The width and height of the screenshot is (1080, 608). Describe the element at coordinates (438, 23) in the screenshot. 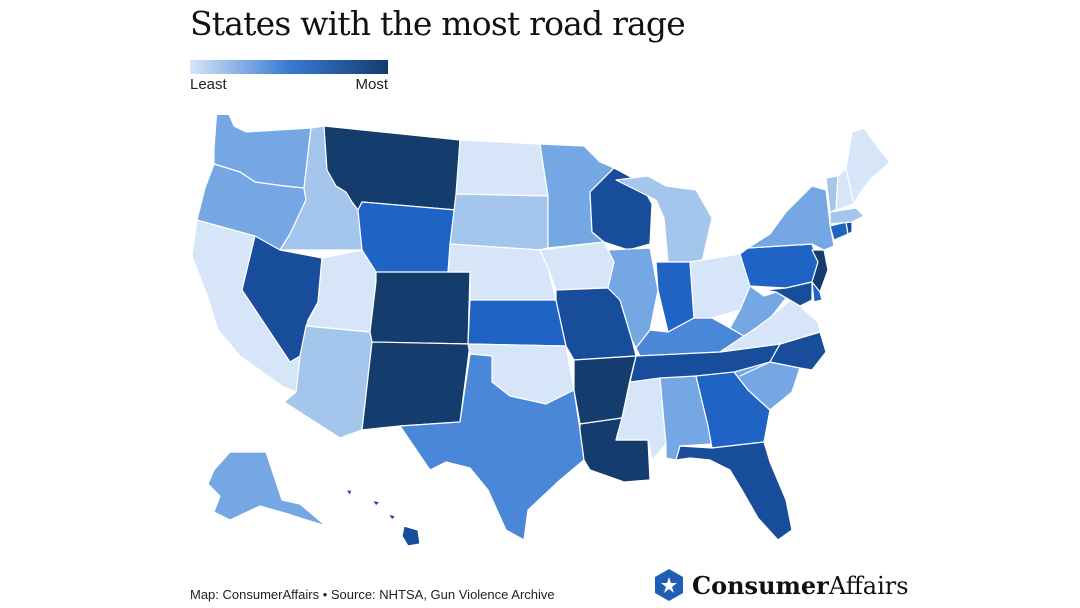

I see `page-title: States with the most road rage` at that location.